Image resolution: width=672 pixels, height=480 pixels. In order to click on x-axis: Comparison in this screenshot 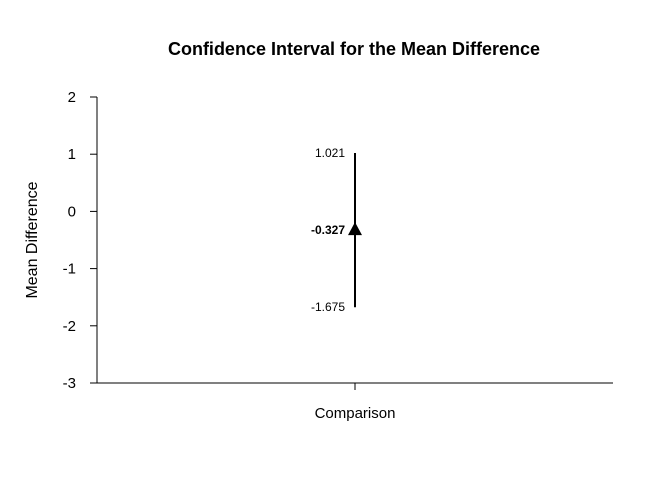, I will do `click(355, 402)`.